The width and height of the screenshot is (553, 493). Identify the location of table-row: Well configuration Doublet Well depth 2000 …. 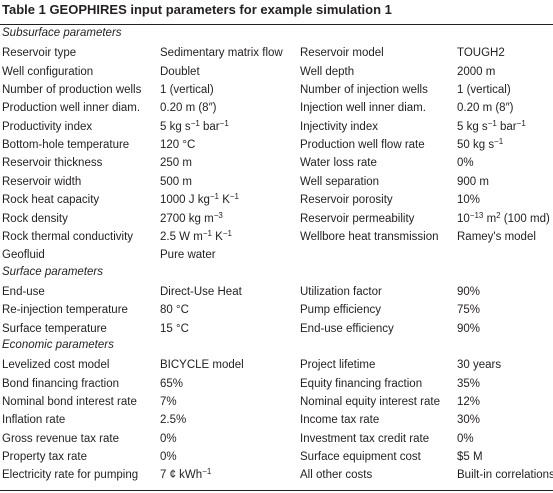
(276, 72).